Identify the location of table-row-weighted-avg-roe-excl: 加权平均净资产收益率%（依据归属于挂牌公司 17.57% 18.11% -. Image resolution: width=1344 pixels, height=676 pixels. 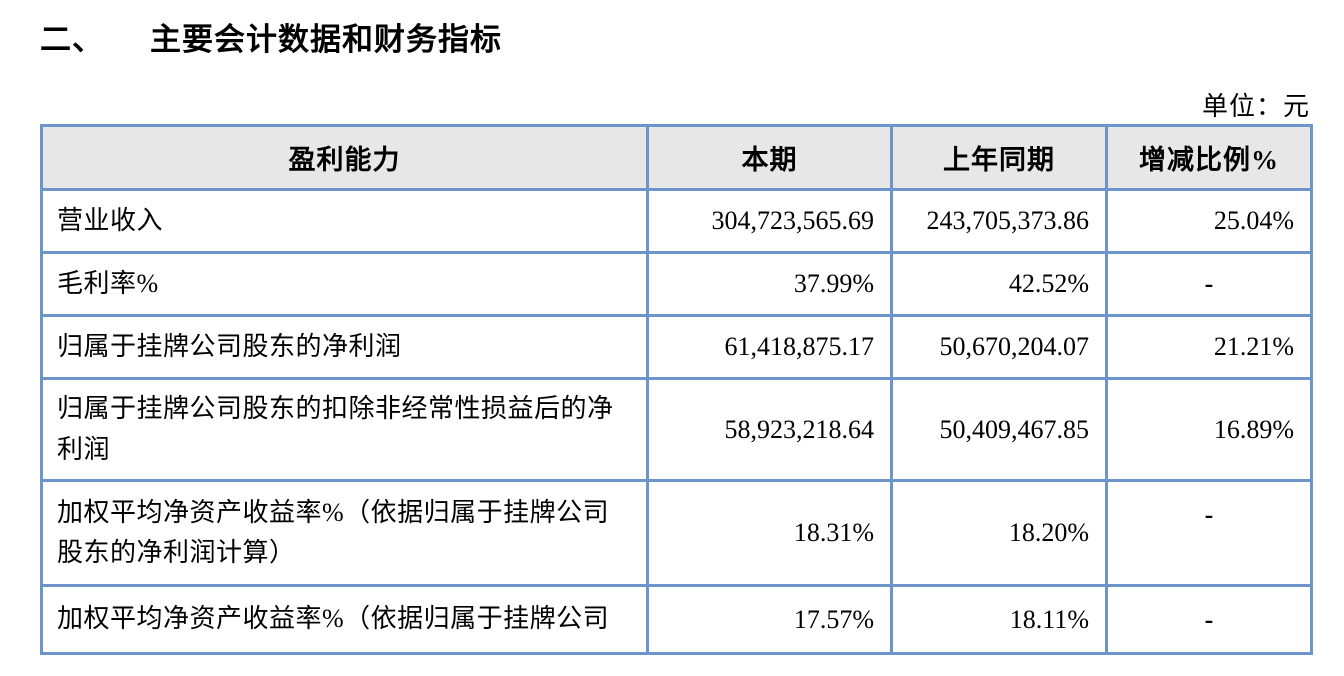
(676, 619).